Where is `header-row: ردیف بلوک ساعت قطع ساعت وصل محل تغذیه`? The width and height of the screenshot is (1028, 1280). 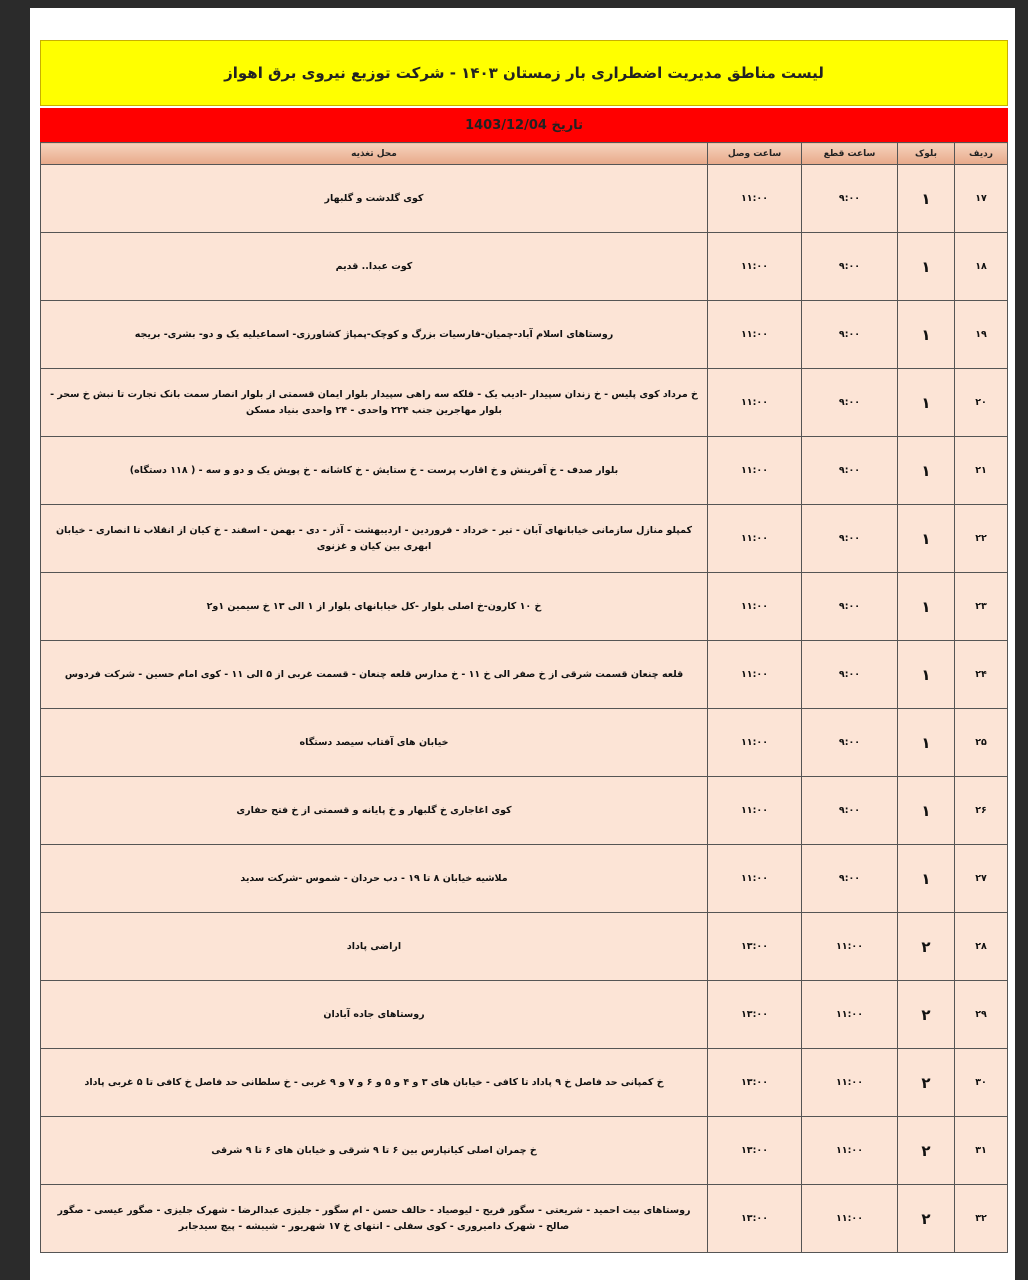 header-row: ردیف بلوک ساعت قطع ساعت وصل محل تغذیه is located at coordinates (524, 153).